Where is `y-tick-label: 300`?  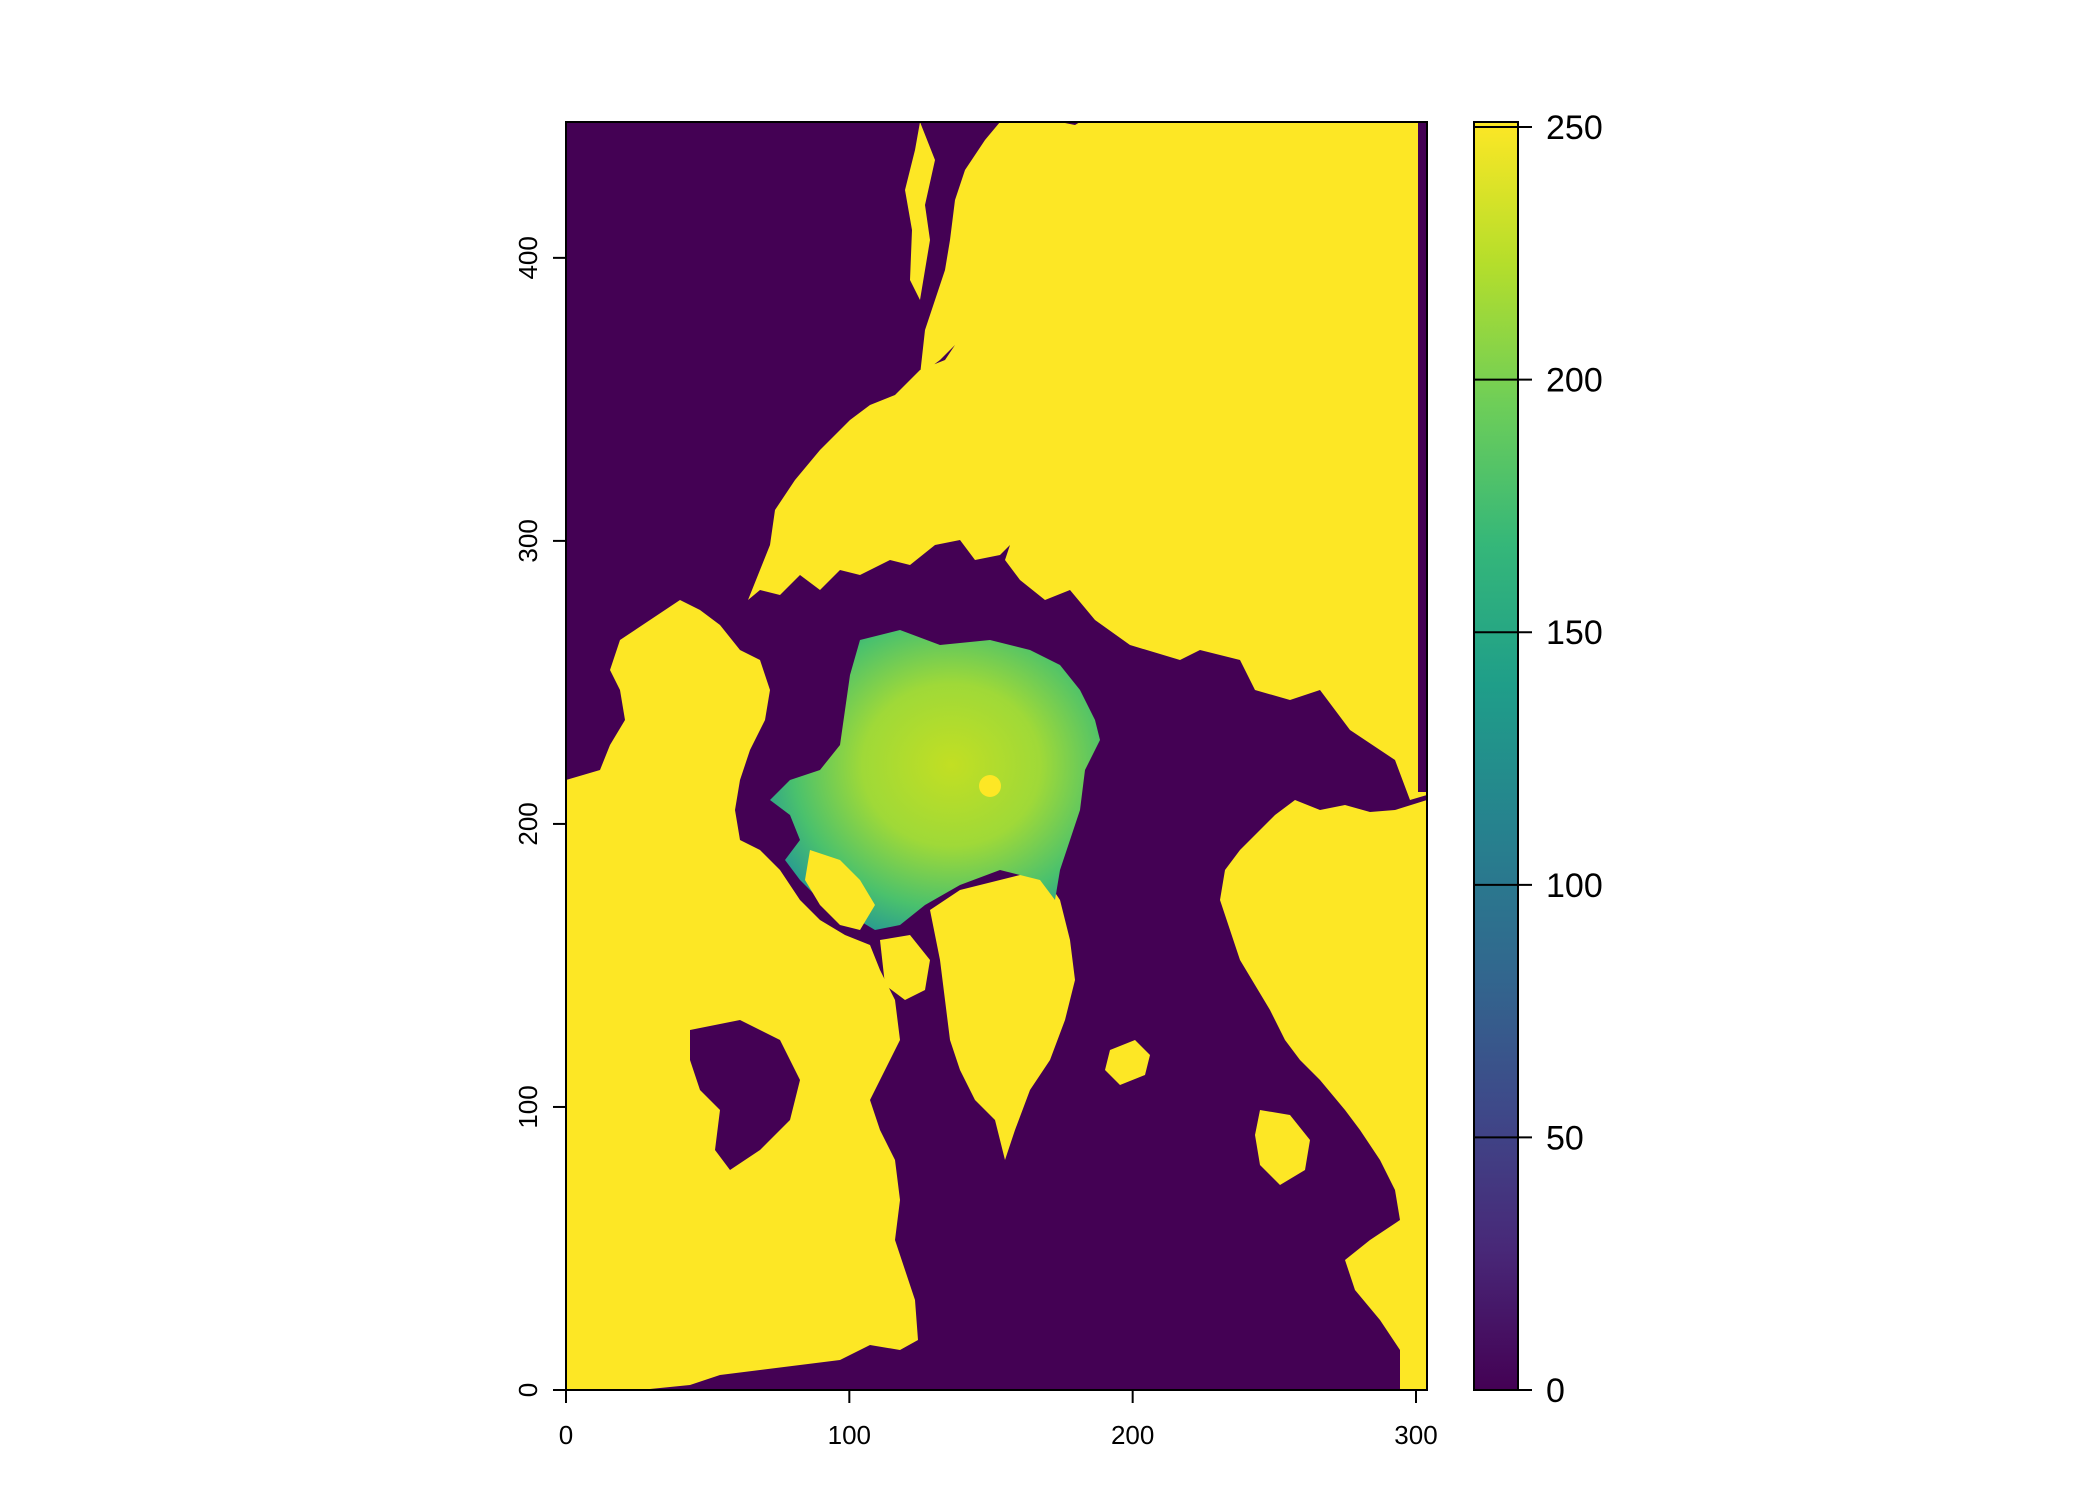
y-tick-label: 300 is located at coordinates (528, 540).